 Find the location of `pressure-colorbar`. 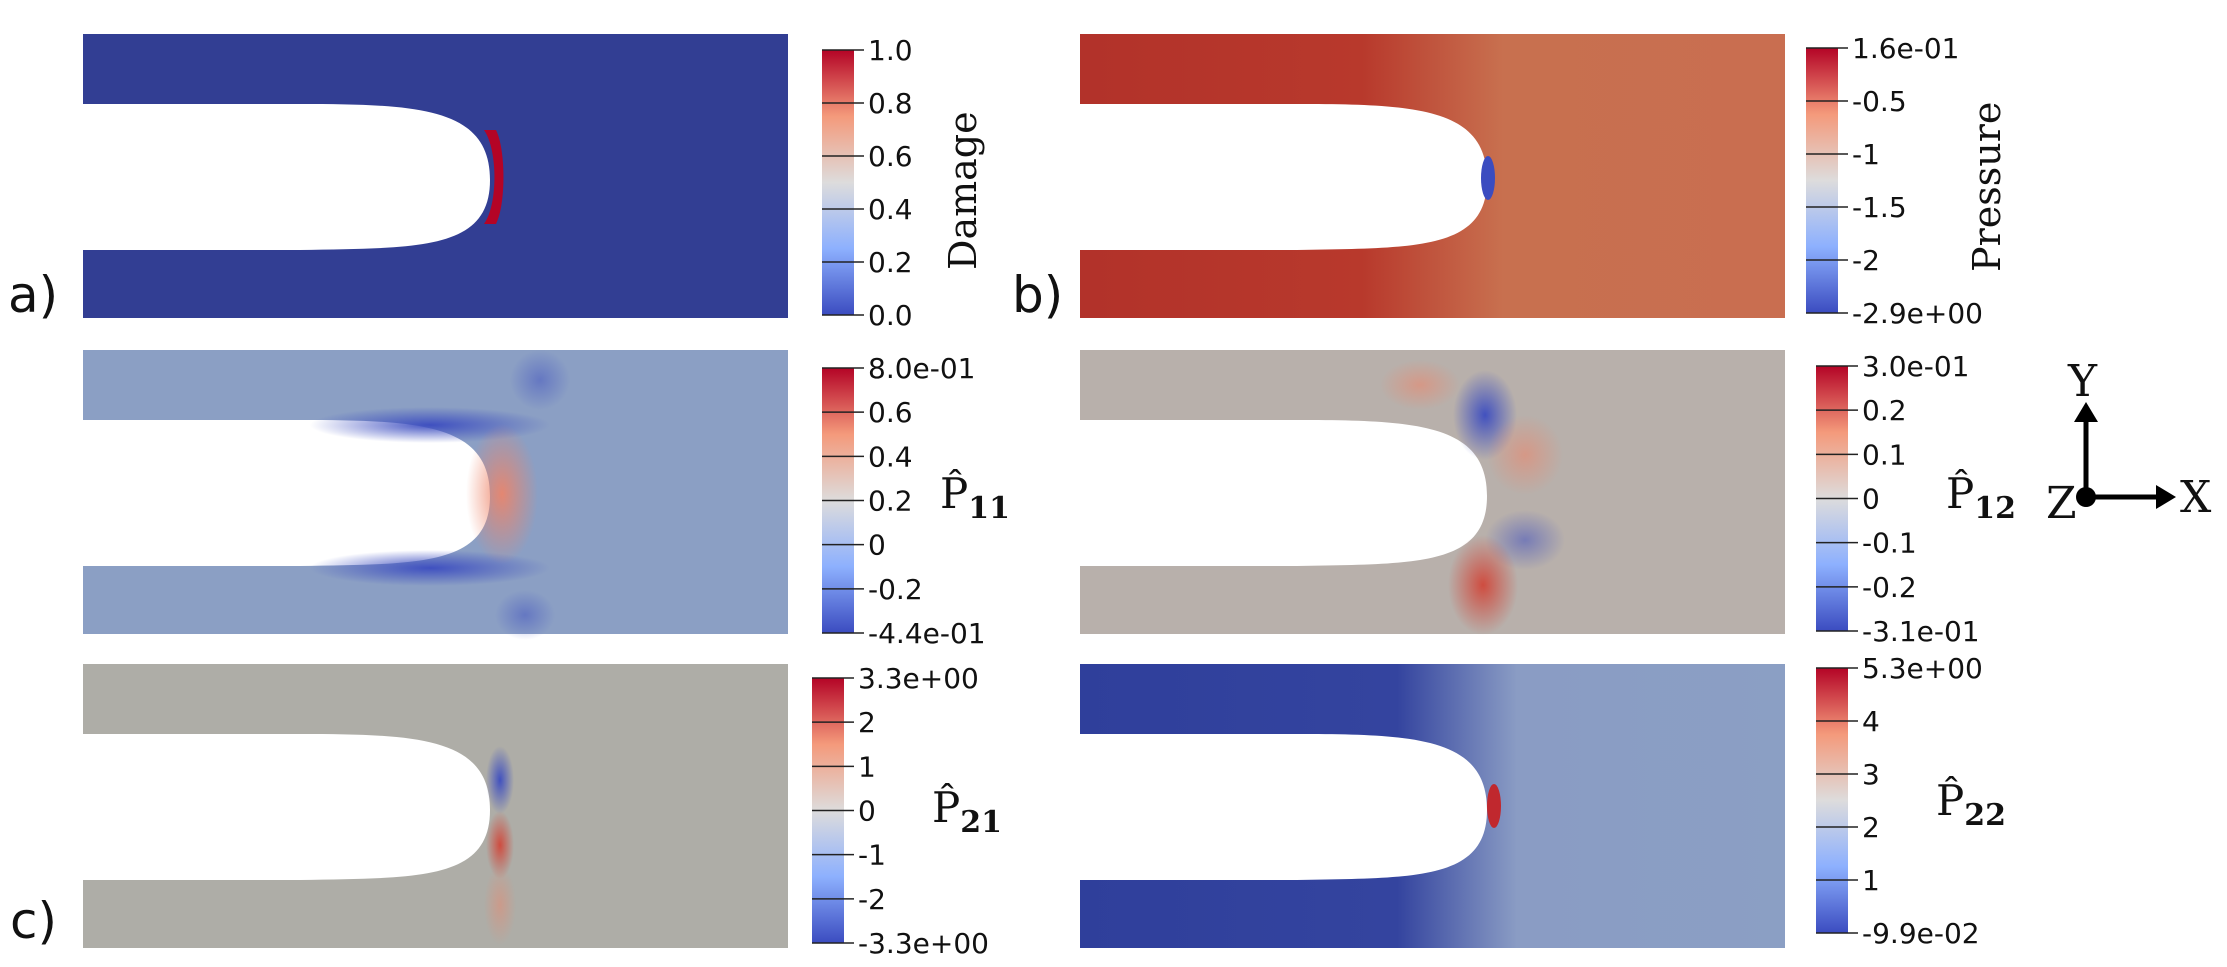

pressure-colorbar is located at coordinates (1822, 180).